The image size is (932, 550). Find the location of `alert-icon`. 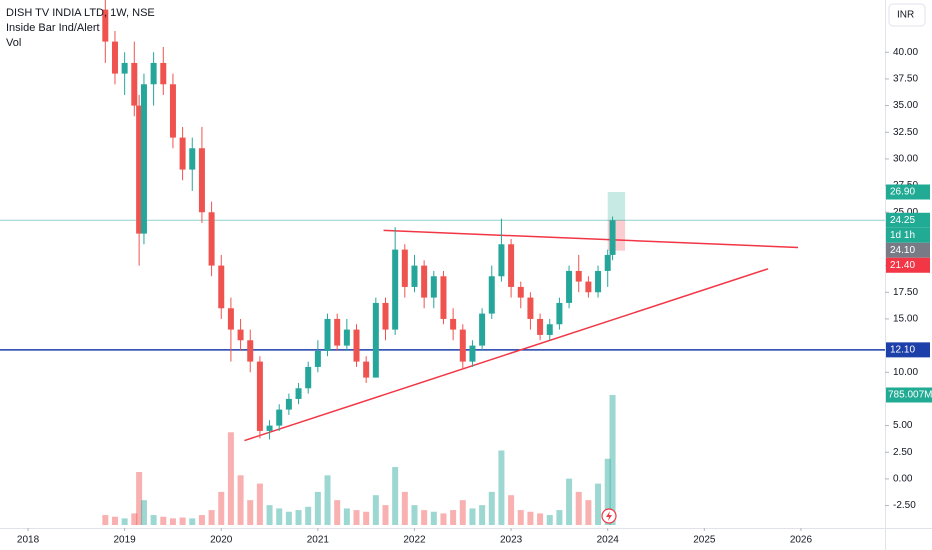

alert-icon is located at coordinates (609, 516).